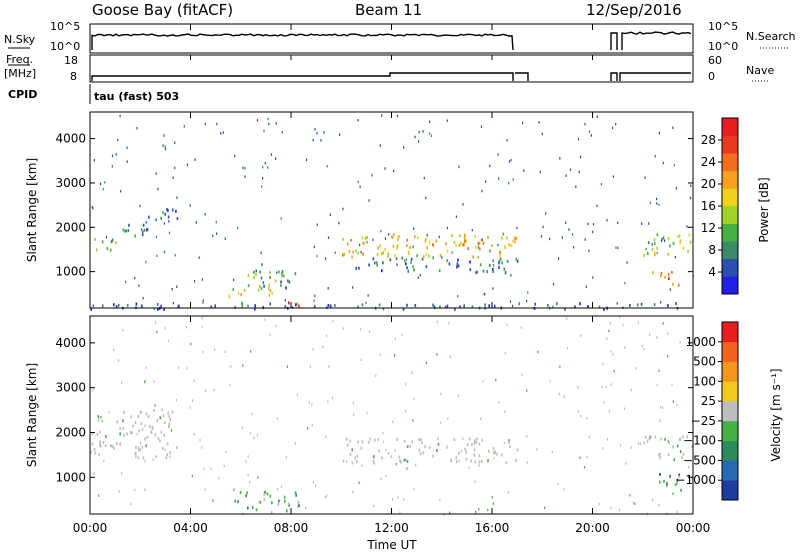 The width and height of the screenshot is (800, 554). Describe the element at coordinates (699, 441) in the screenshot. I see `colorbar-tick-label: −100` at that location.